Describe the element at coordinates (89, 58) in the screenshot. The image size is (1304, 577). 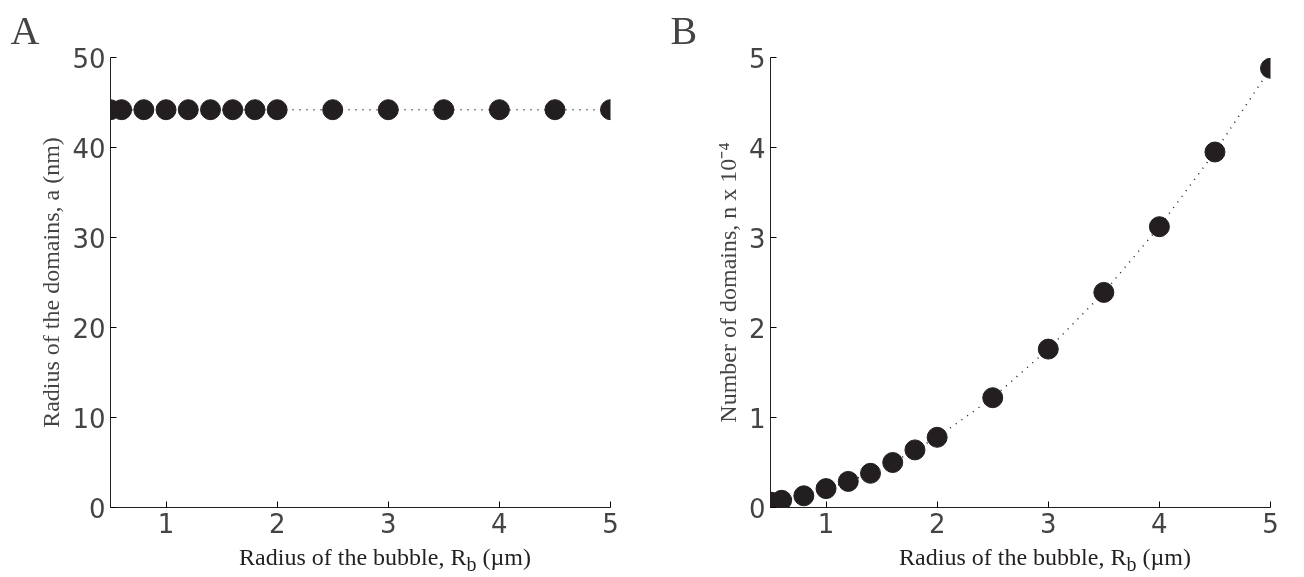
I see `y-tick-label: 50` at that location.